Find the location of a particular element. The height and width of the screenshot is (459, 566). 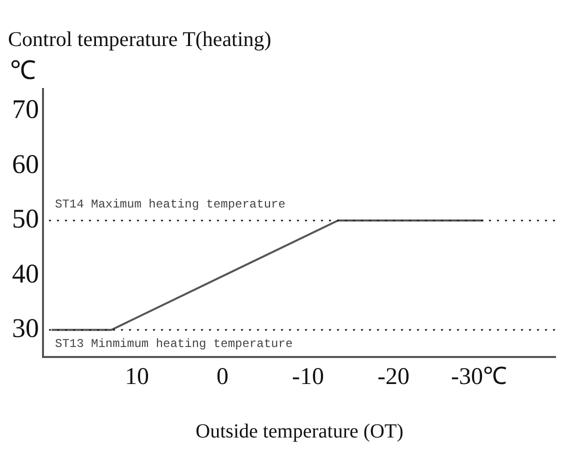

y-axis-title: ℃ is located at coordinates (23, 71).